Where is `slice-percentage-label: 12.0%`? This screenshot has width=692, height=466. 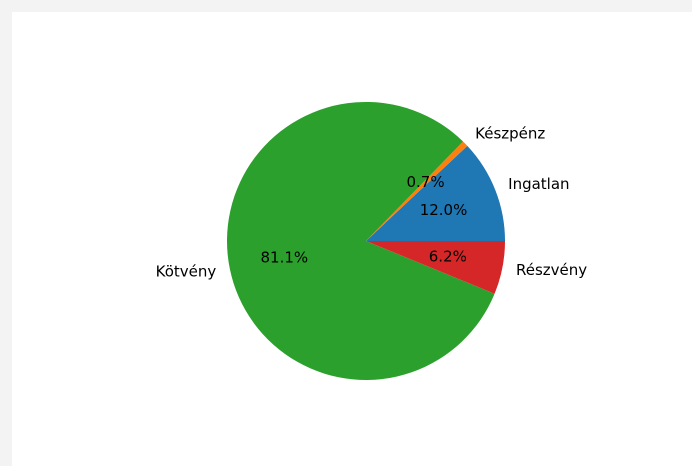
slice-percentage-label: 12.0% is located at coordinates (444, 210).